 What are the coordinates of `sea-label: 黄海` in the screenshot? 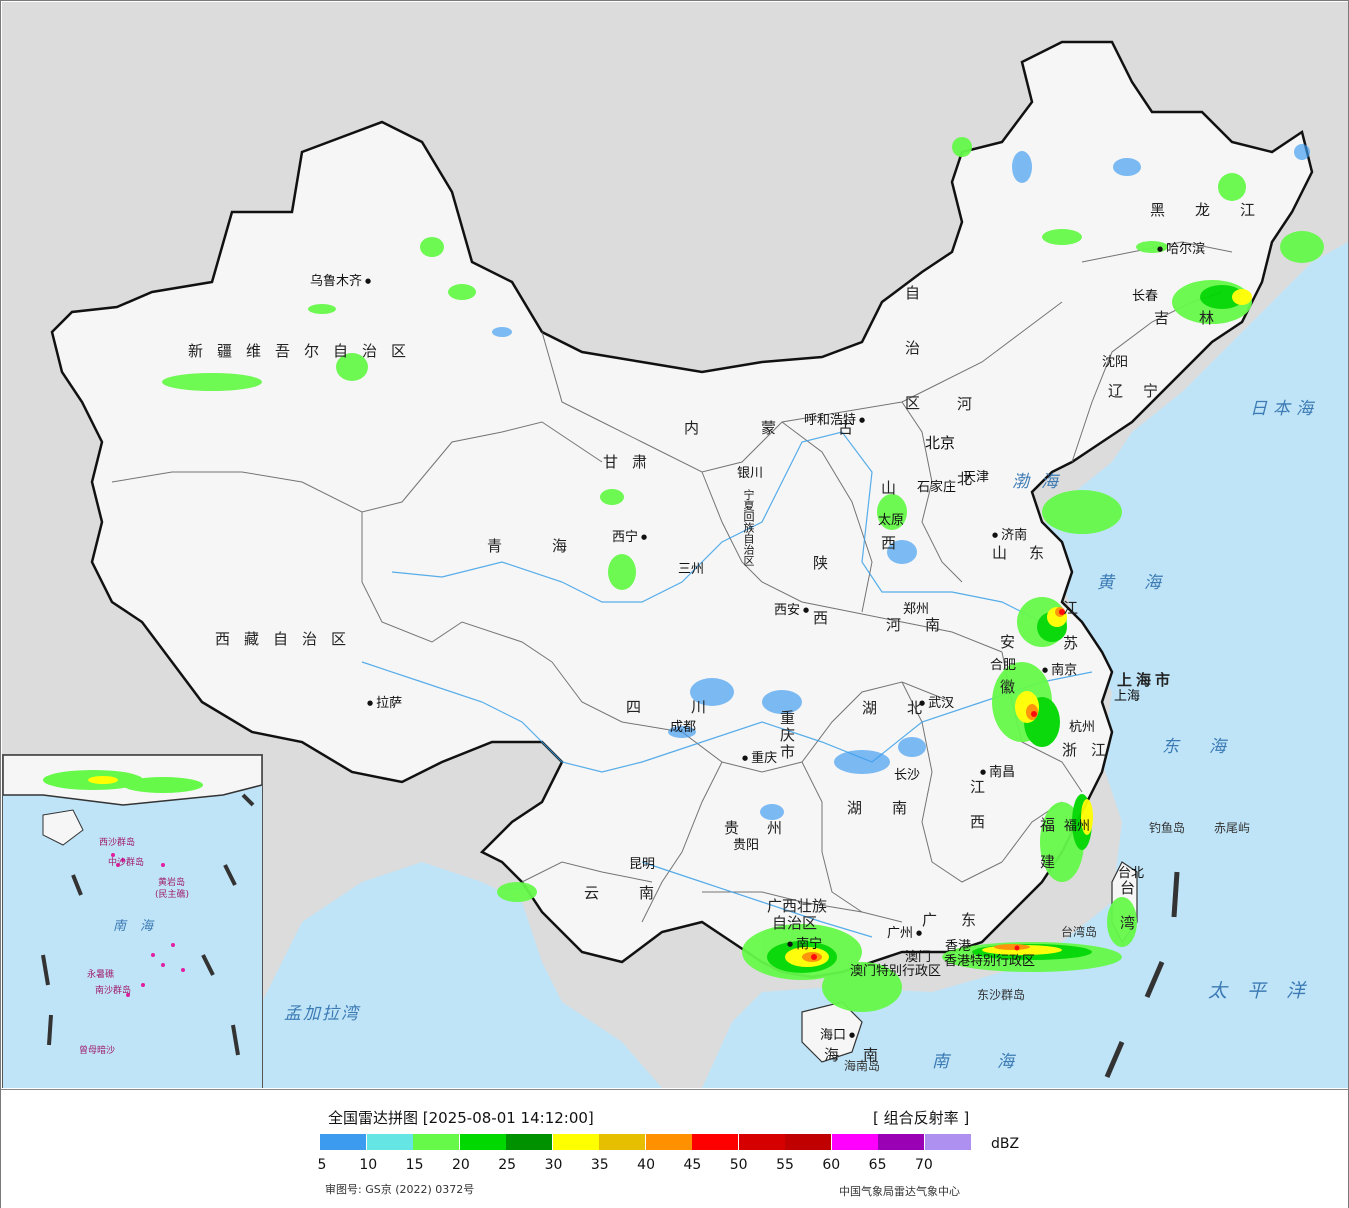 It's located at (1144, 583).